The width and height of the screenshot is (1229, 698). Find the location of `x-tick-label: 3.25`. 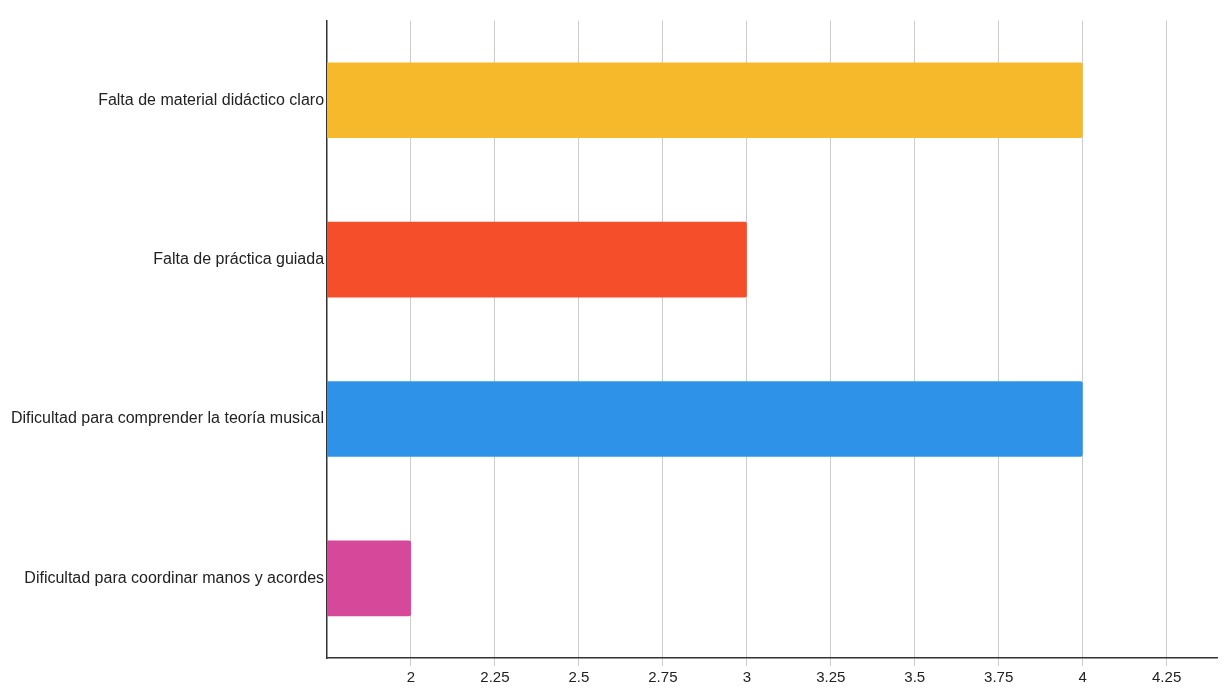

x-tick-label: 3.25 is located at coordinates (831, 677).